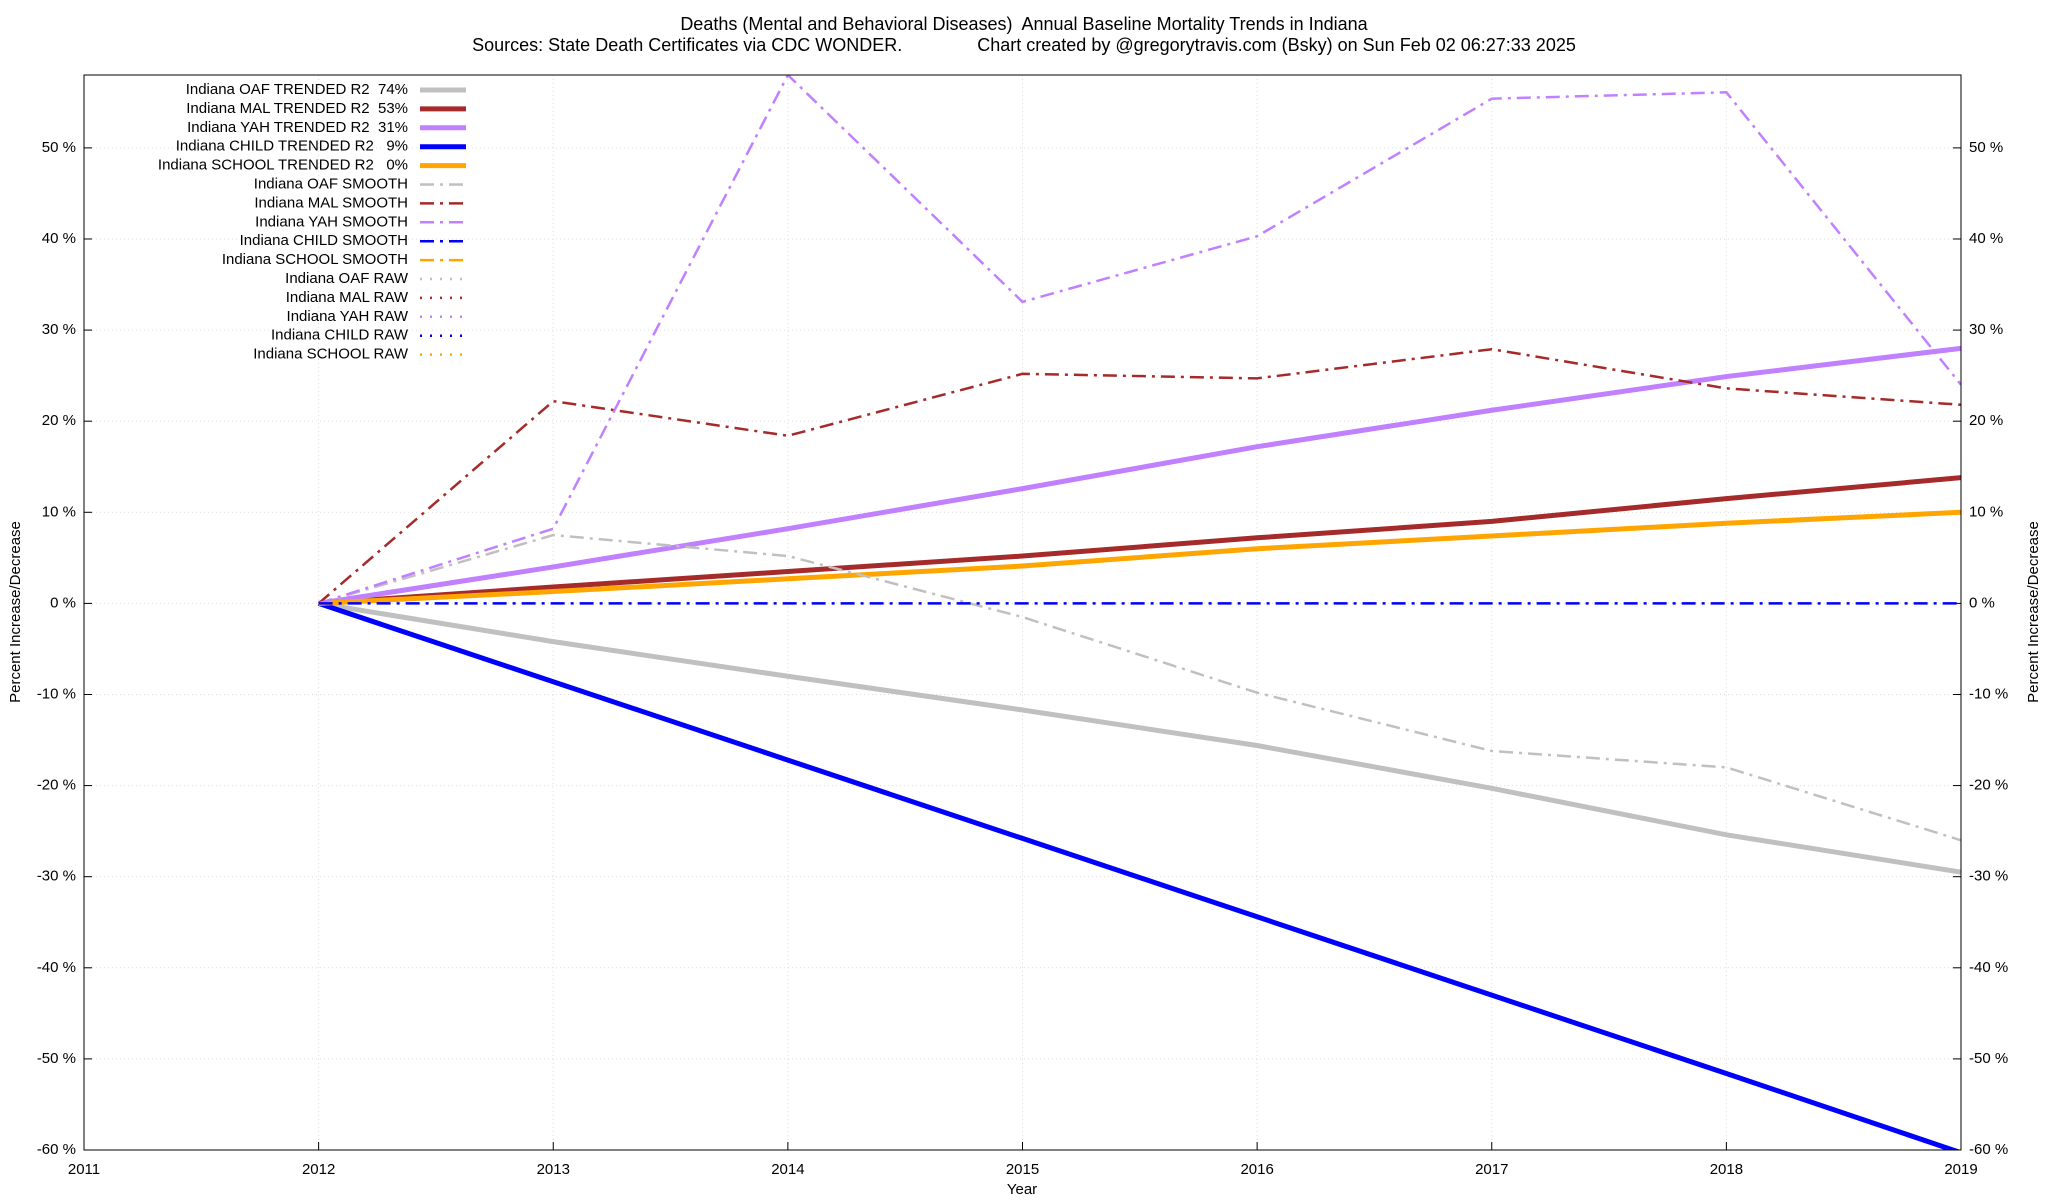 This screenshot has height=1200, width=2048. I want to click on x-tick-label: 2018, so click(1726, 1169).